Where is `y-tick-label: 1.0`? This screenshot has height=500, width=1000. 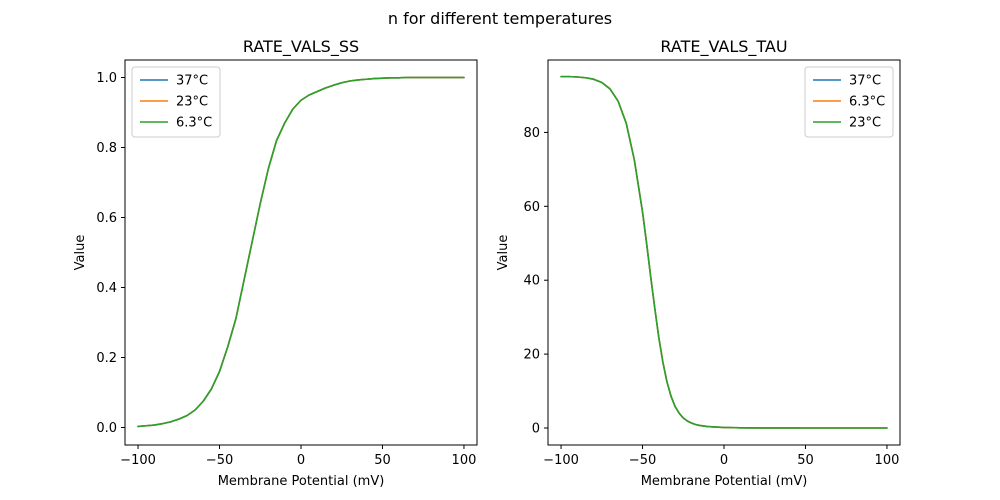 y-tick-label: 1.0 is located at coordinates (106, 78).